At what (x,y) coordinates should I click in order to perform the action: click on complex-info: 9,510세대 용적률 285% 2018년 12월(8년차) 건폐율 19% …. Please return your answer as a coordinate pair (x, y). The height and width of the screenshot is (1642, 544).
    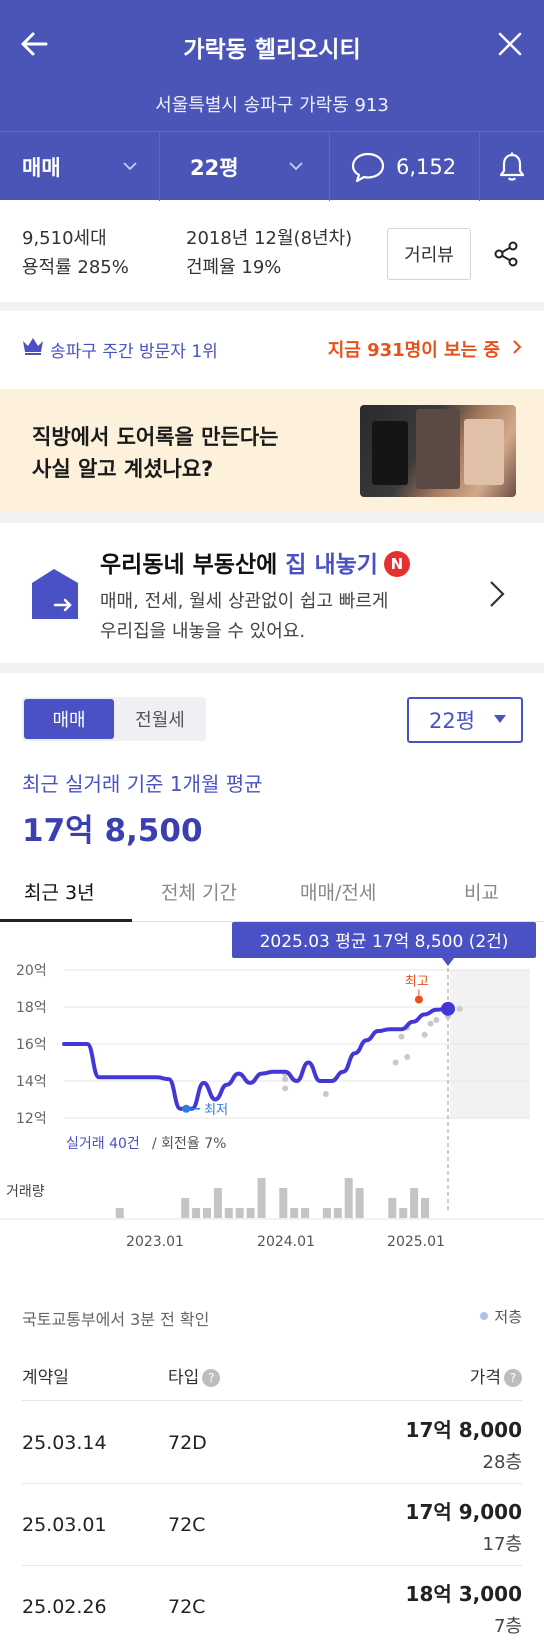
    Looking at the image, I should click on (272, 251).